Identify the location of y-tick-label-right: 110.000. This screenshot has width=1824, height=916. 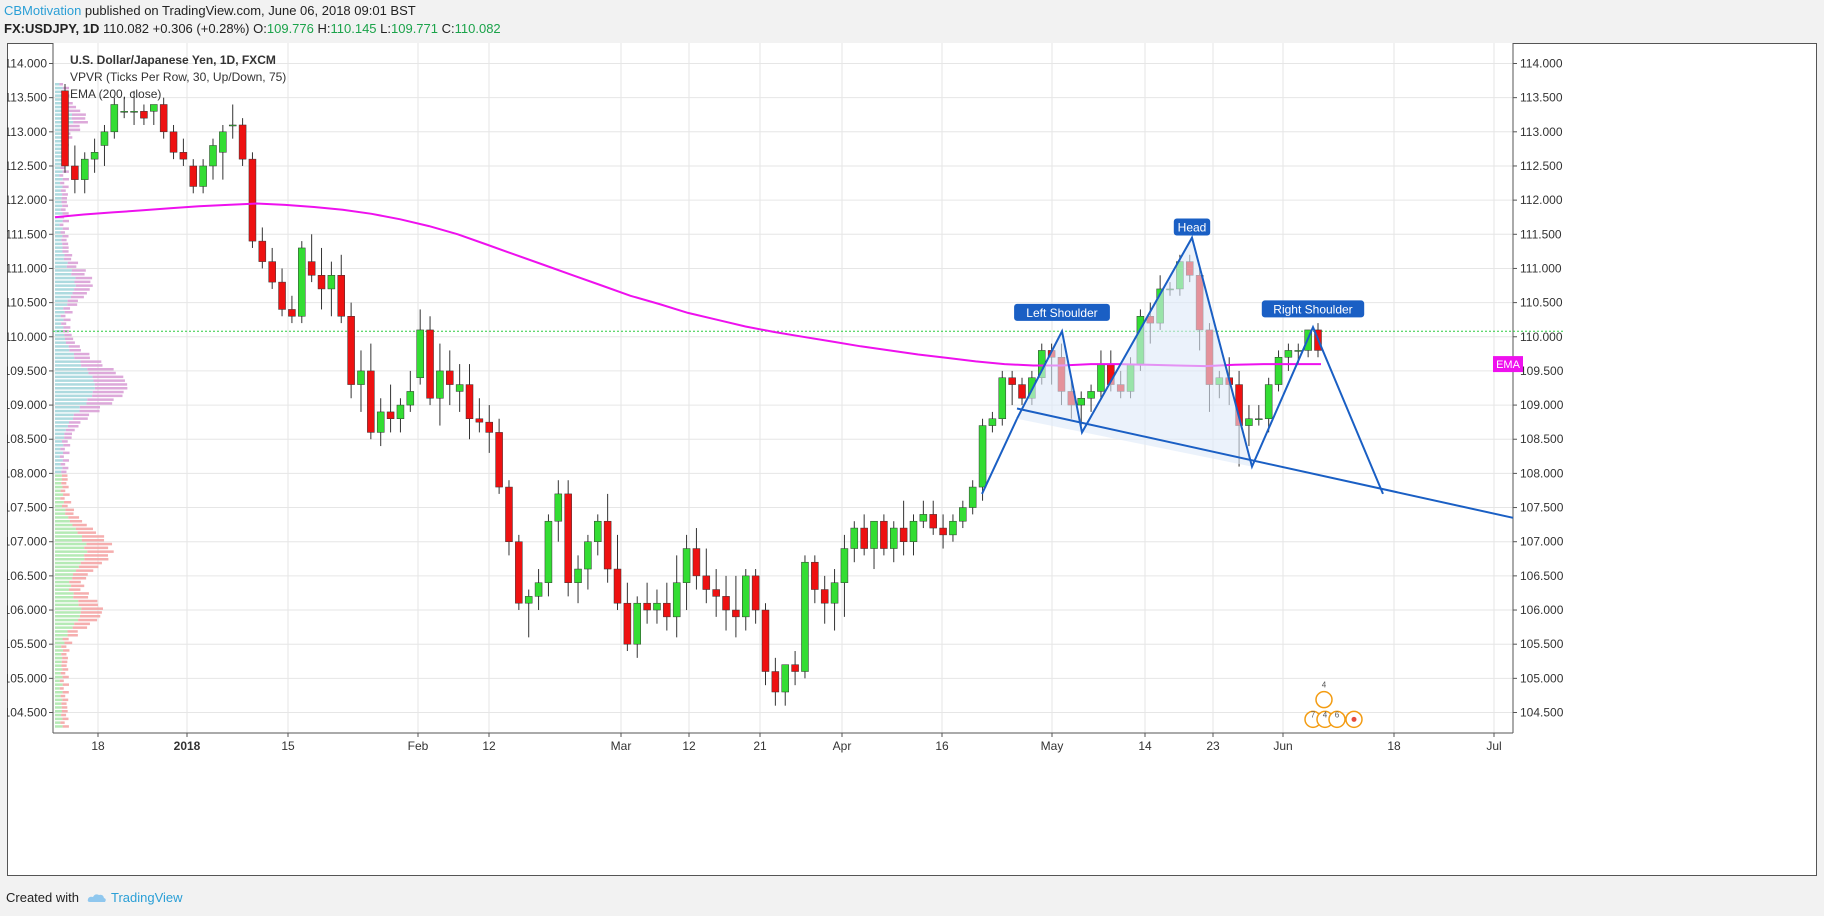
(1541, 337).